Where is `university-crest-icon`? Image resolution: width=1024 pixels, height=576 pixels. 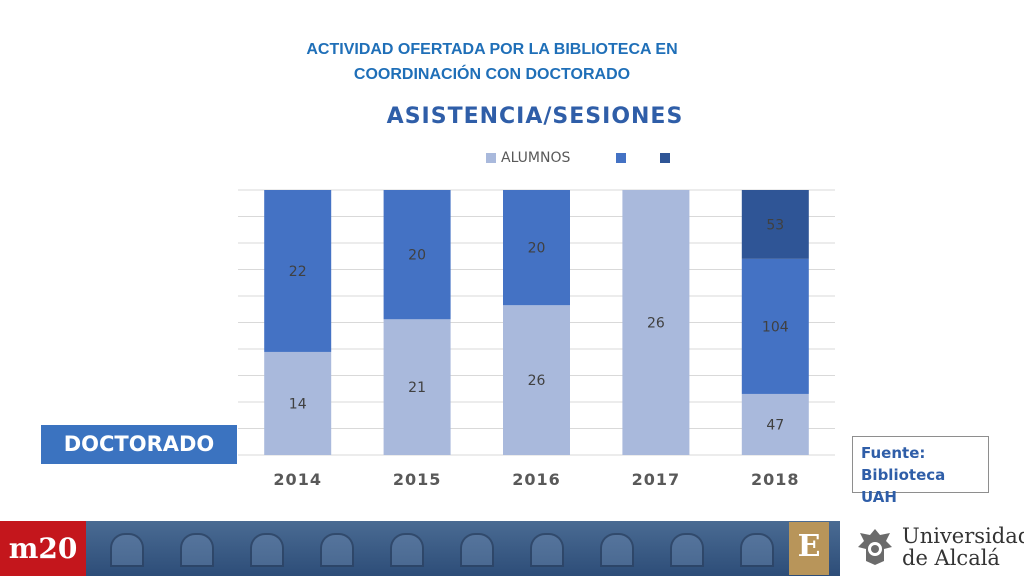
university-crest-icon is located at coordinates (875, 547).